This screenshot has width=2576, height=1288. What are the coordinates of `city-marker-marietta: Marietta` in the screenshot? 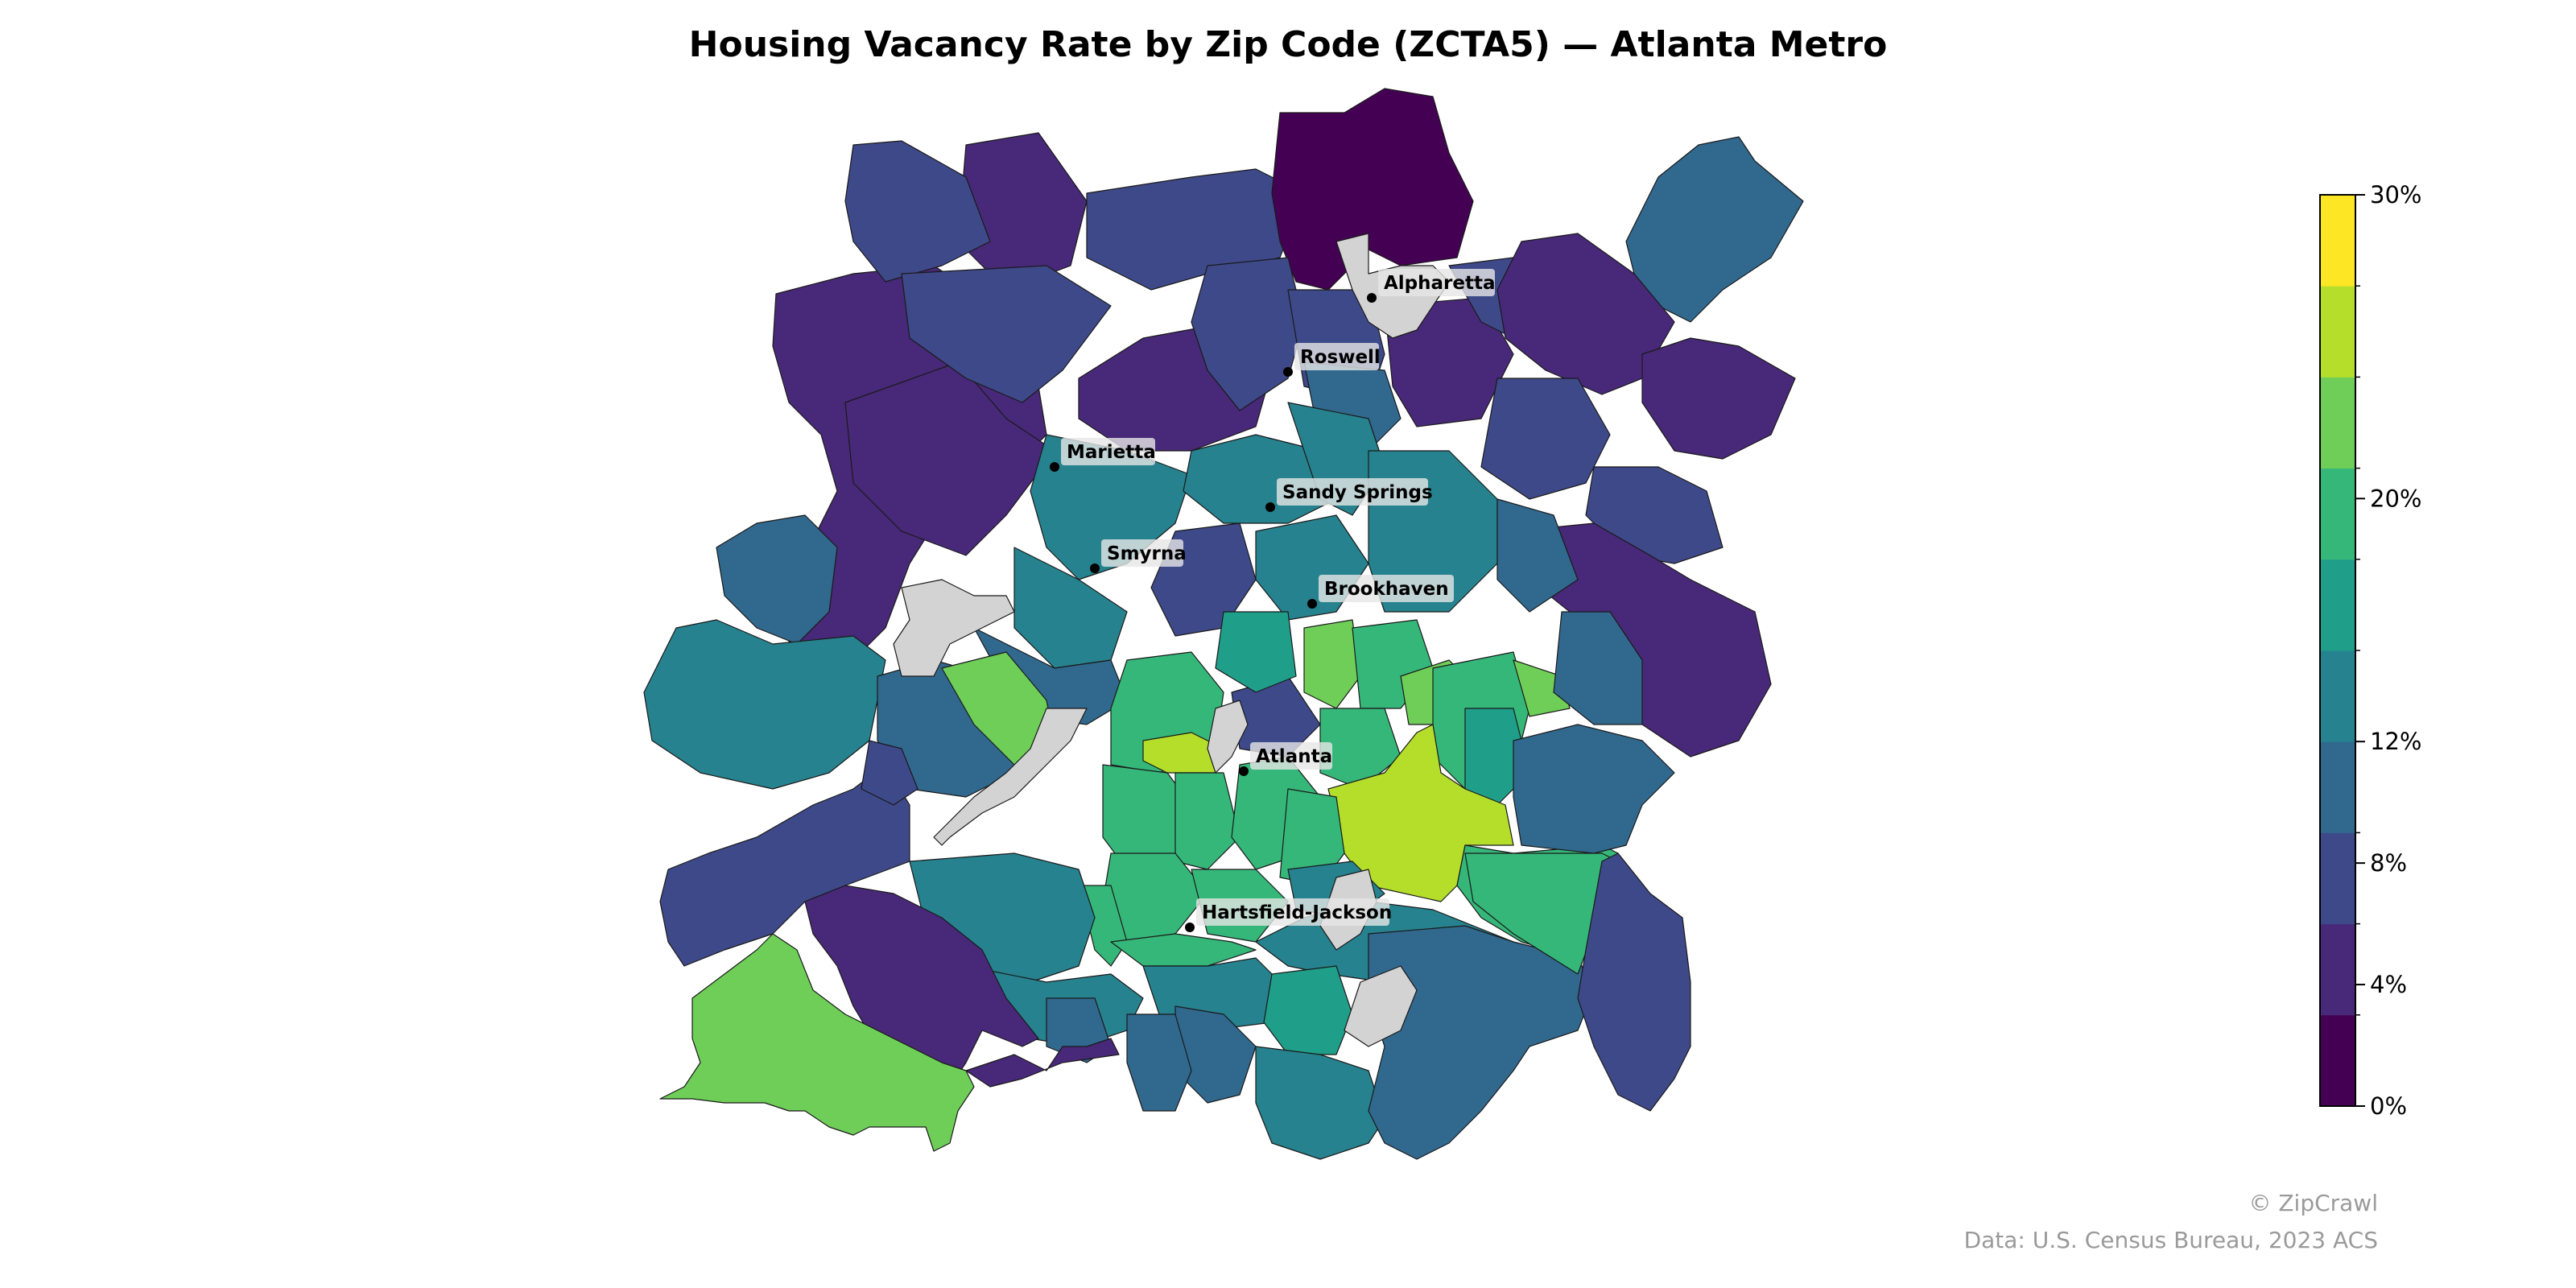 It's located at (1103, 455).